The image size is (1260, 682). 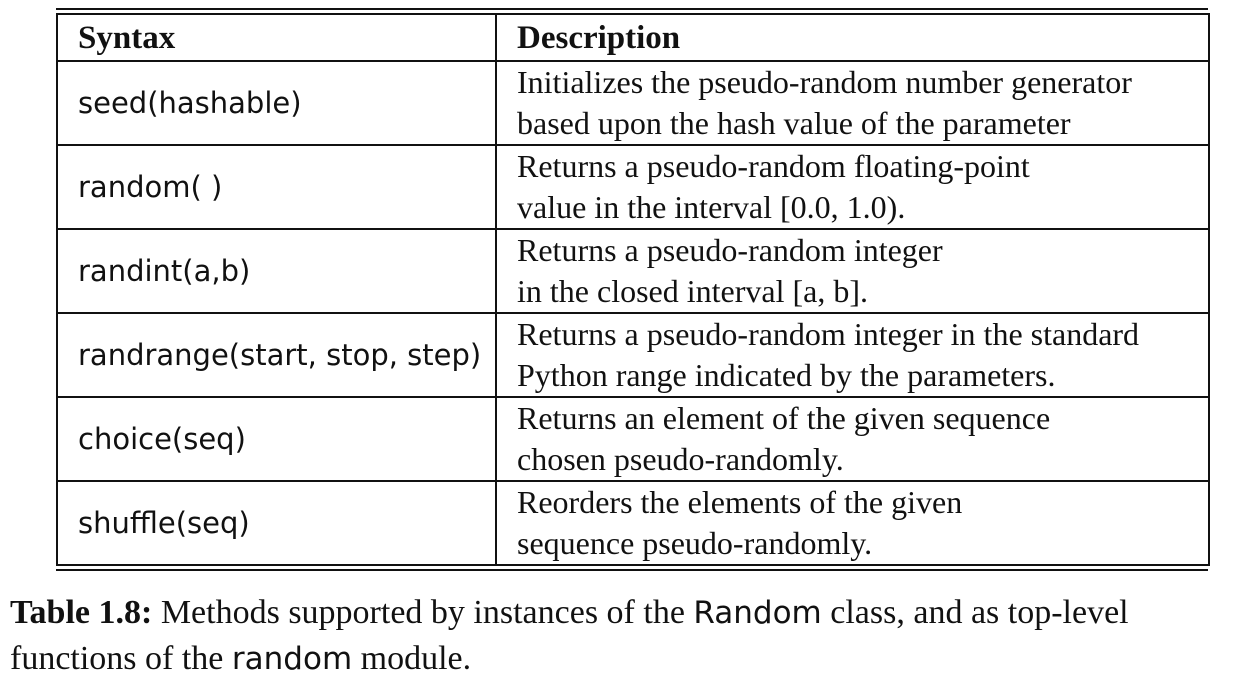 I want to click on syntax-cell: randrange(start, stop, step), so click(x=276, y=355).